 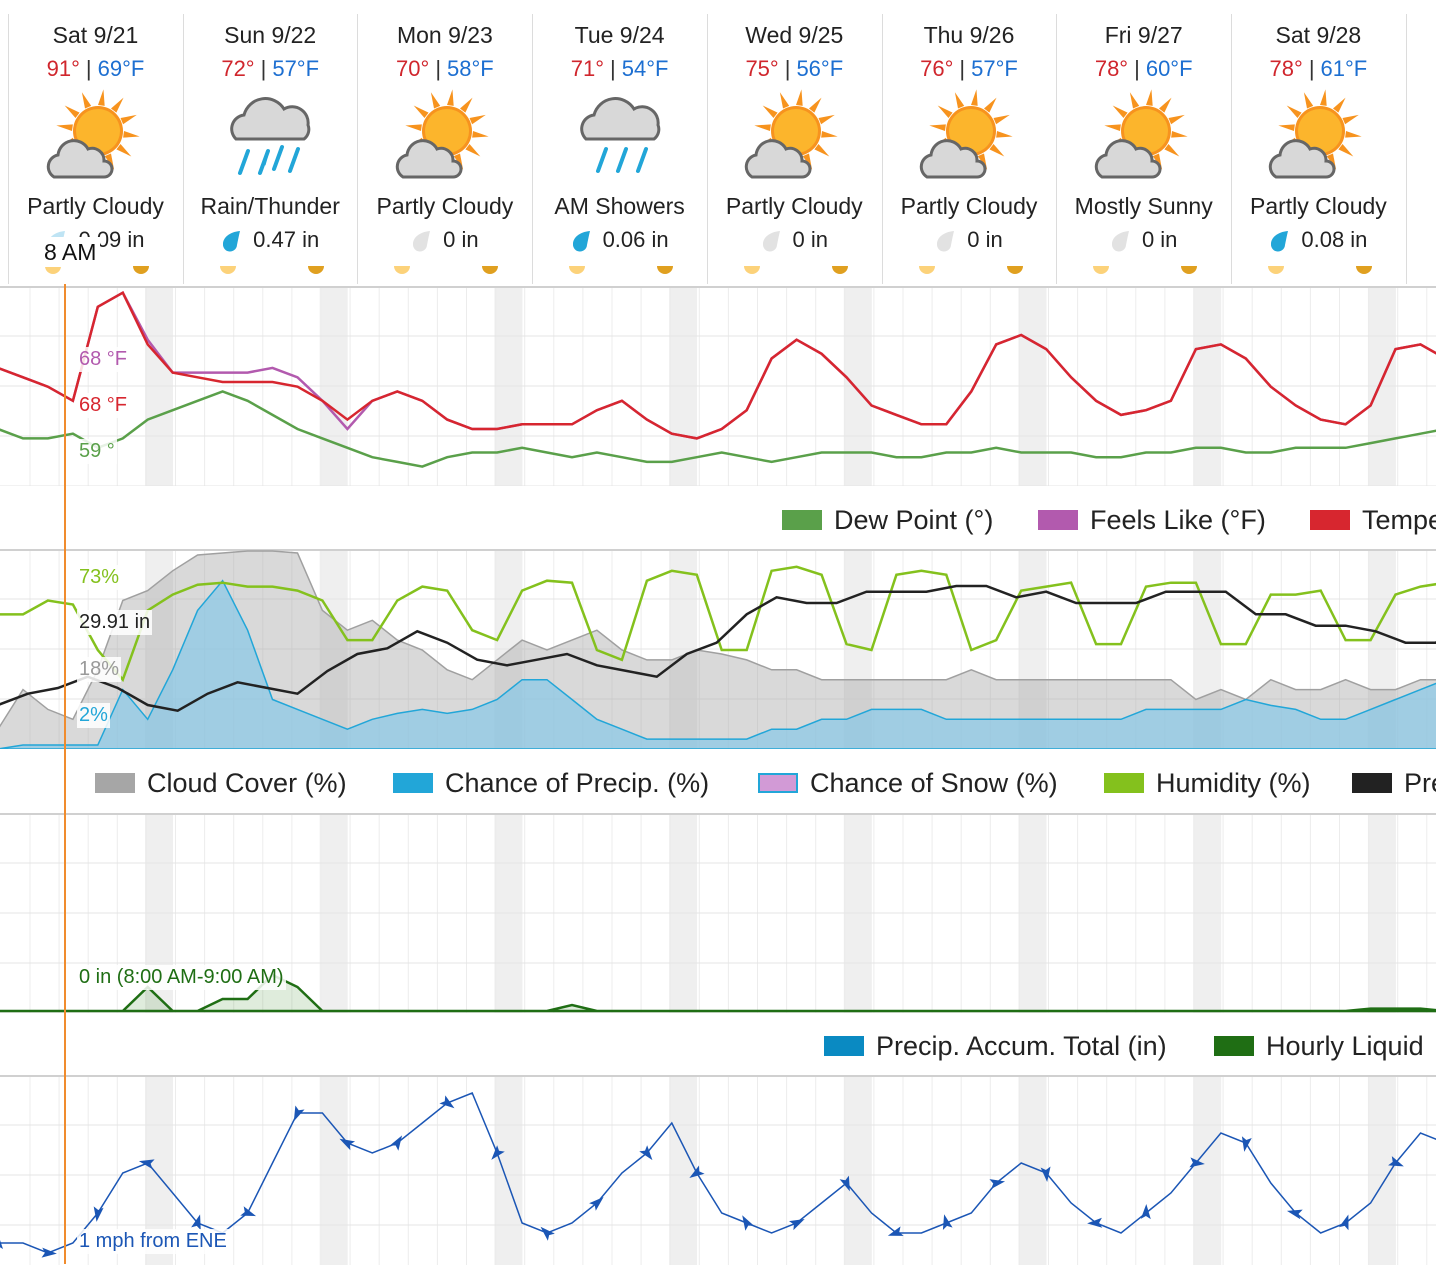 I want to click on day-column: Thu 9/26 76° | 57°F Partly Cloudy 0 in, so click(x=968, y=149).